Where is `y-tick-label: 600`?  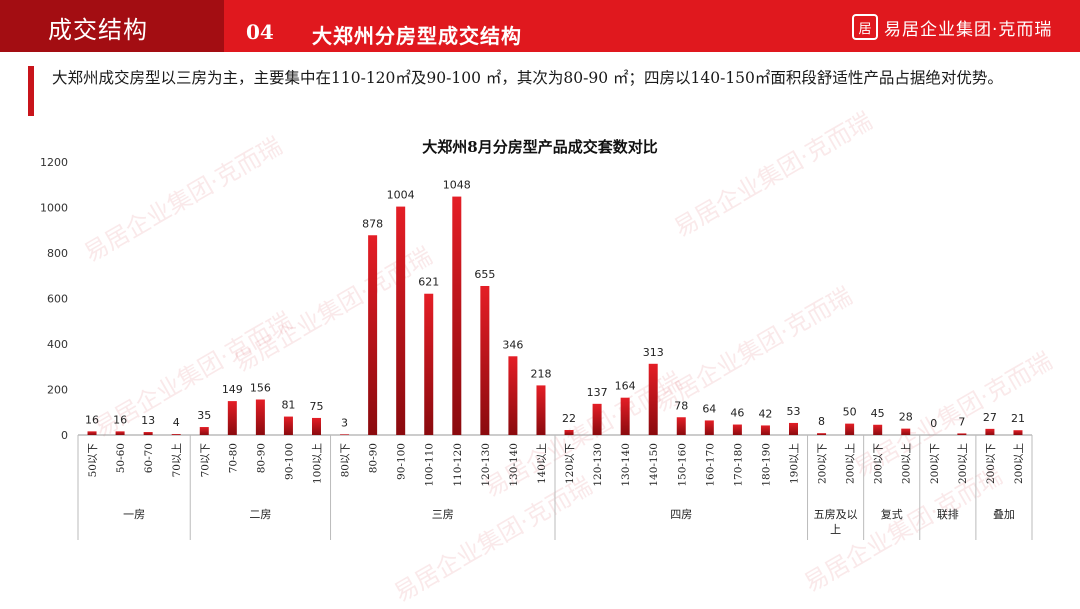 y-tick-label: 600 is located at coordinates (57, 299).